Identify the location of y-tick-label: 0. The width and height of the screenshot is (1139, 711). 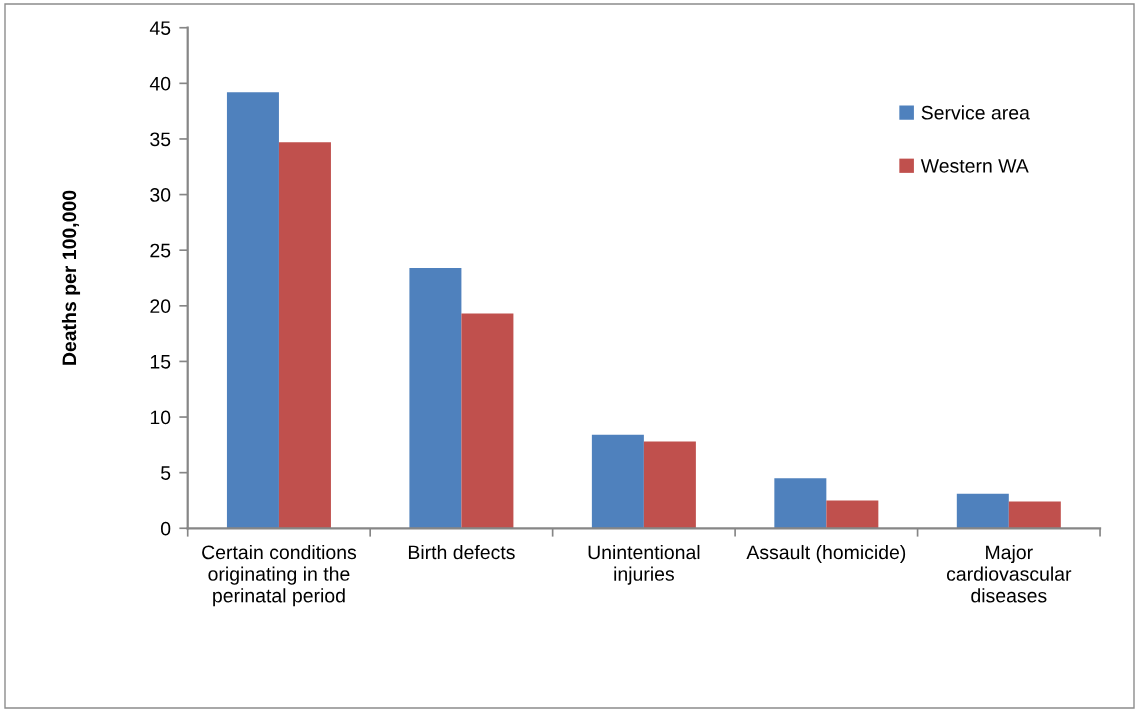
(165, 528).